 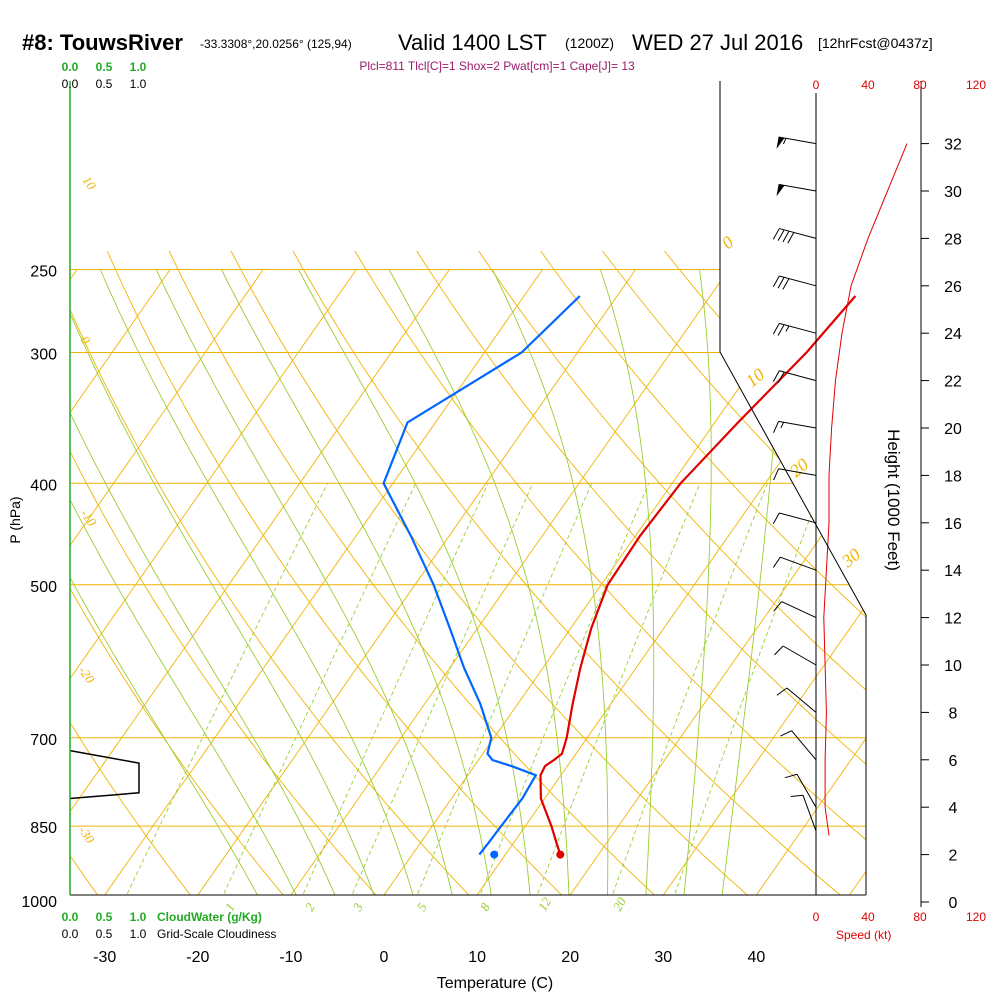 What do you see at coordinates (104, 934) in the screenshot?
I see `cloudiness-tick-bottom: 0.5` at bounding box center [104, 934].